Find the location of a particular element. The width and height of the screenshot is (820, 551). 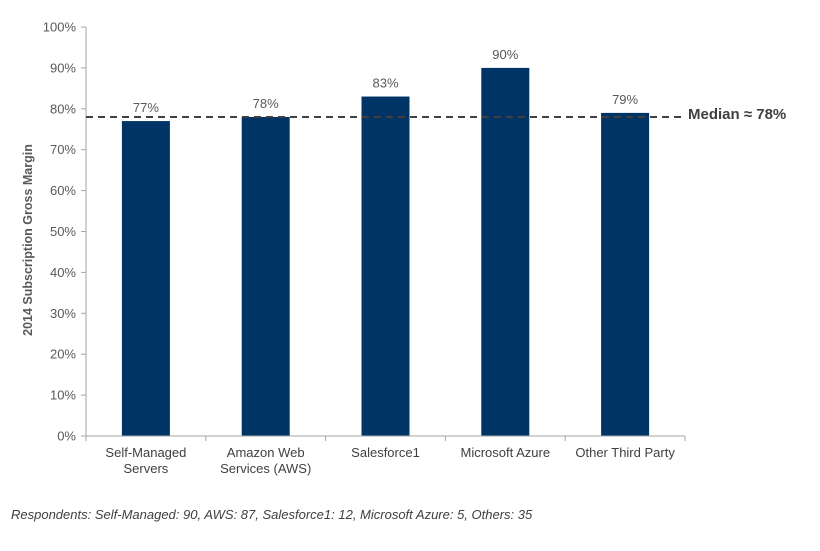

y-tick-label: 10% is located at coordinates (63, 395).